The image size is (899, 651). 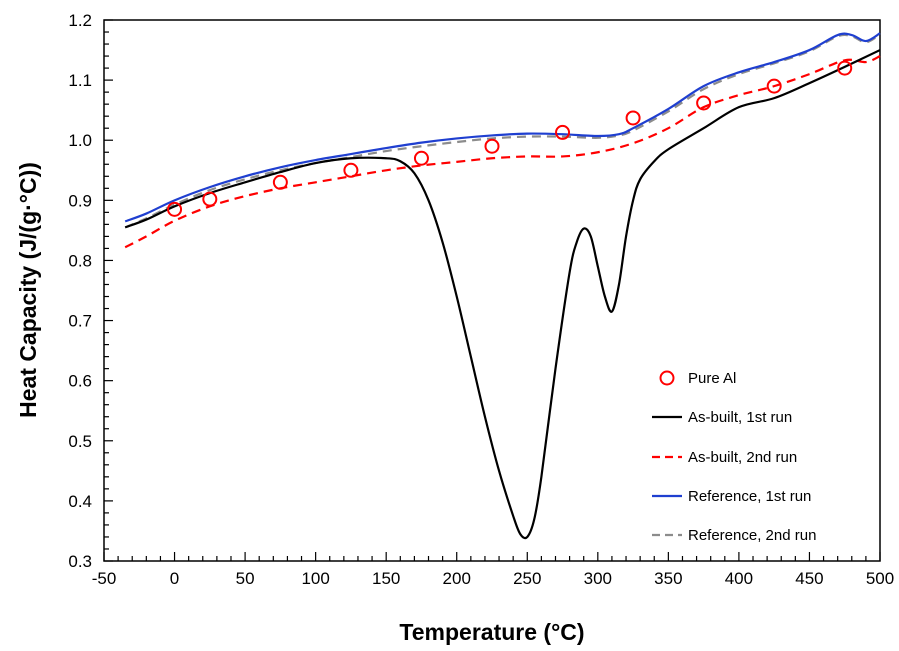 I want to click on x-tick-label: 100, so click(x=315, y=578).